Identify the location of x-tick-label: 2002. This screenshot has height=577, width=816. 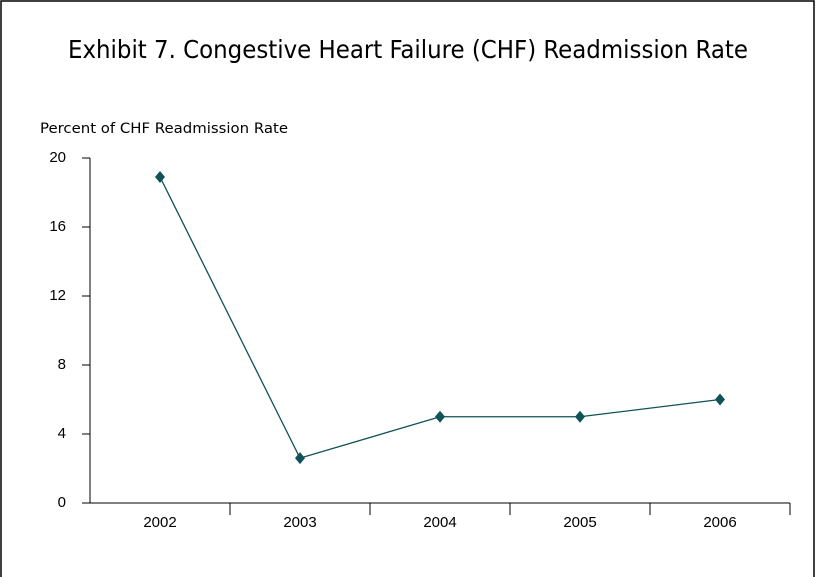
(159, 522).